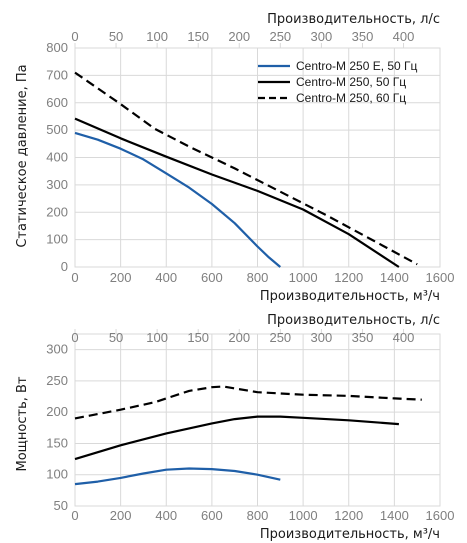 This screenshot has width=467, height=543. I want to click on bottom-chart-y-label: Мощность, Вт, so click(22, 423).